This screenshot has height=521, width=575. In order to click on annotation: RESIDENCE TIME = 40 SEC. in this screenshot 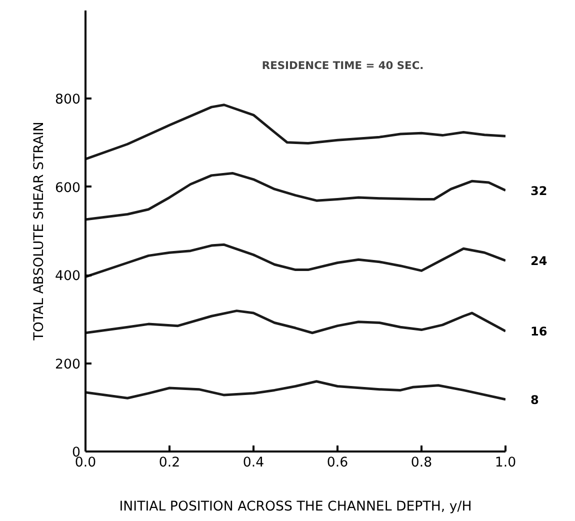, I will do `click(343, 65)`.